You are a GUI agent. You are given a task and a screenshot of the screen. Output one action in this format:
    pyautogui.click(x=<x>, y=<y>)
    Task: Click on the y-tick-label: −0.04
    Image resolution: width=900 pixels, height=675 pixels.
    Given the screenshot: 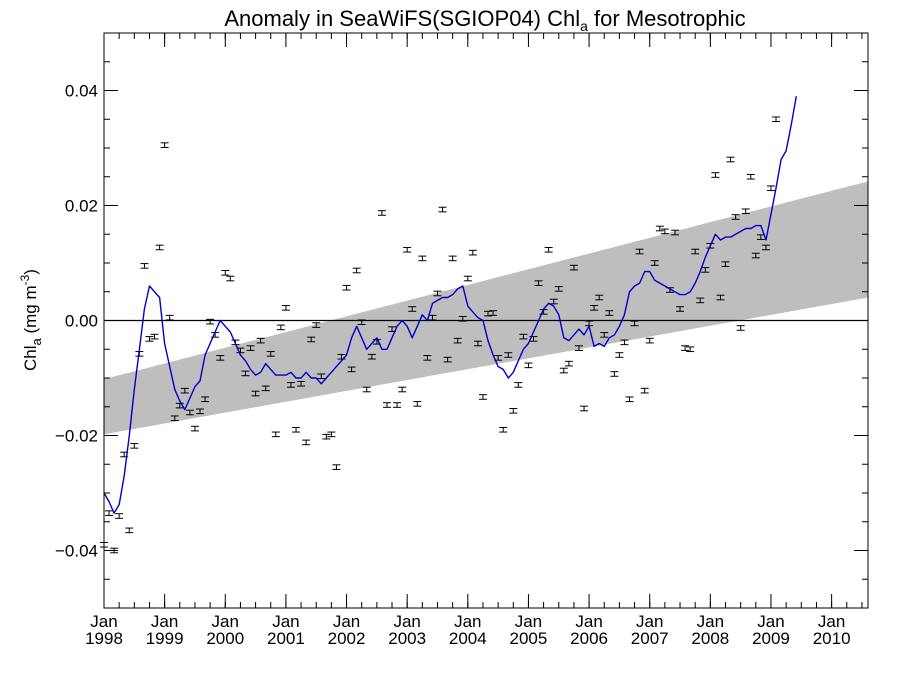 What is the action you would take?
    pyautogui.click(x=76, y=551)
    